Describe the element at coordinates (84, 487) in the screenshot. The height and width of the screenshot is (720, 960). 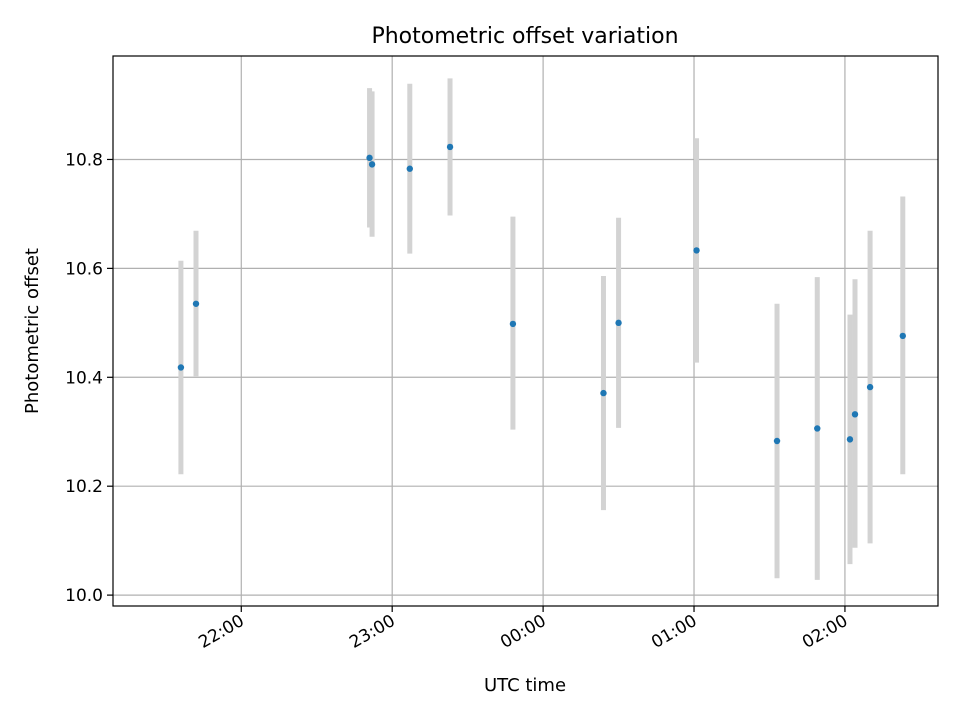
I see `y-tick-label: 10.2` at that location.